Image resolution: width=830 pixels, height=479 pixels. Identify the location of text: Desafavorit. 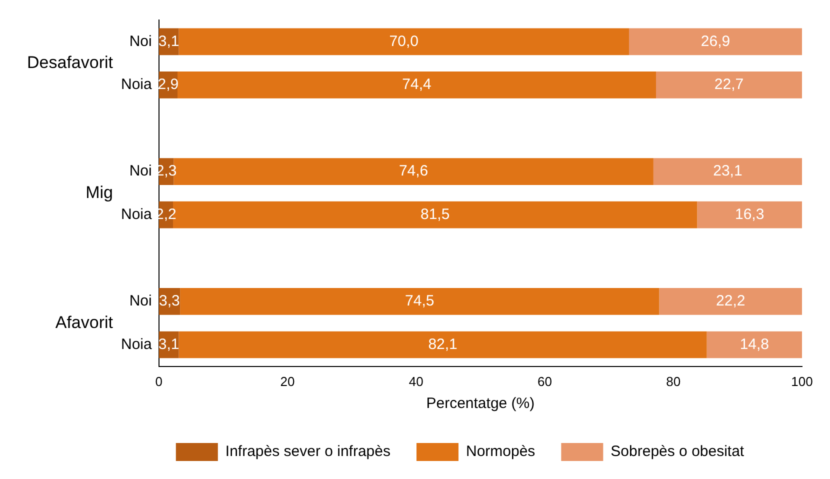
(70, 62).